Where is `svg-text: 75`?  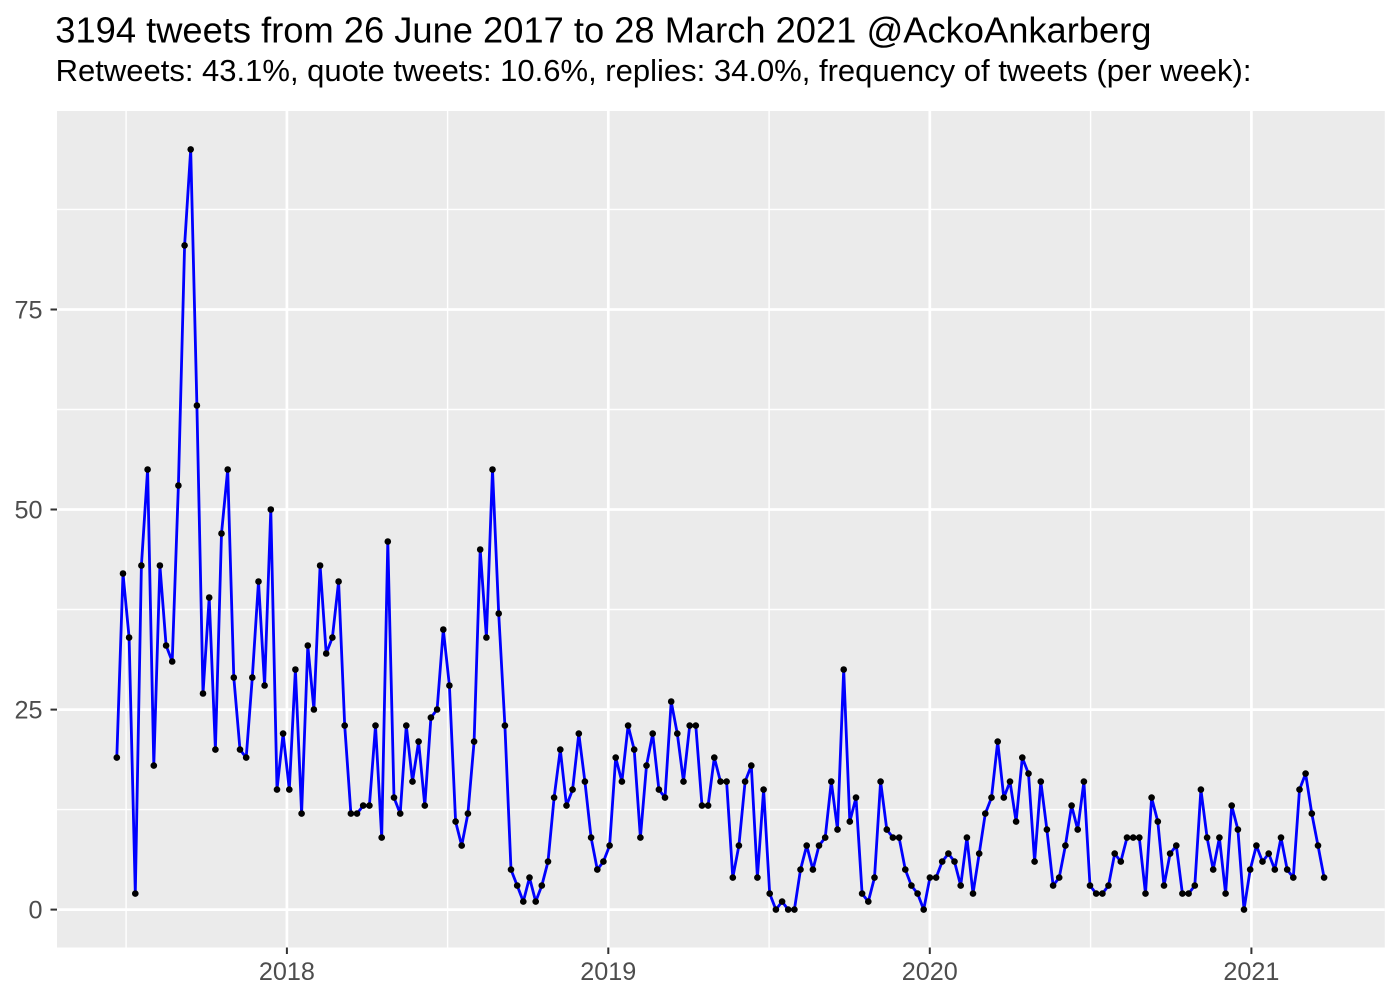 svg-text: 75 is located at coordinates (28, 311).